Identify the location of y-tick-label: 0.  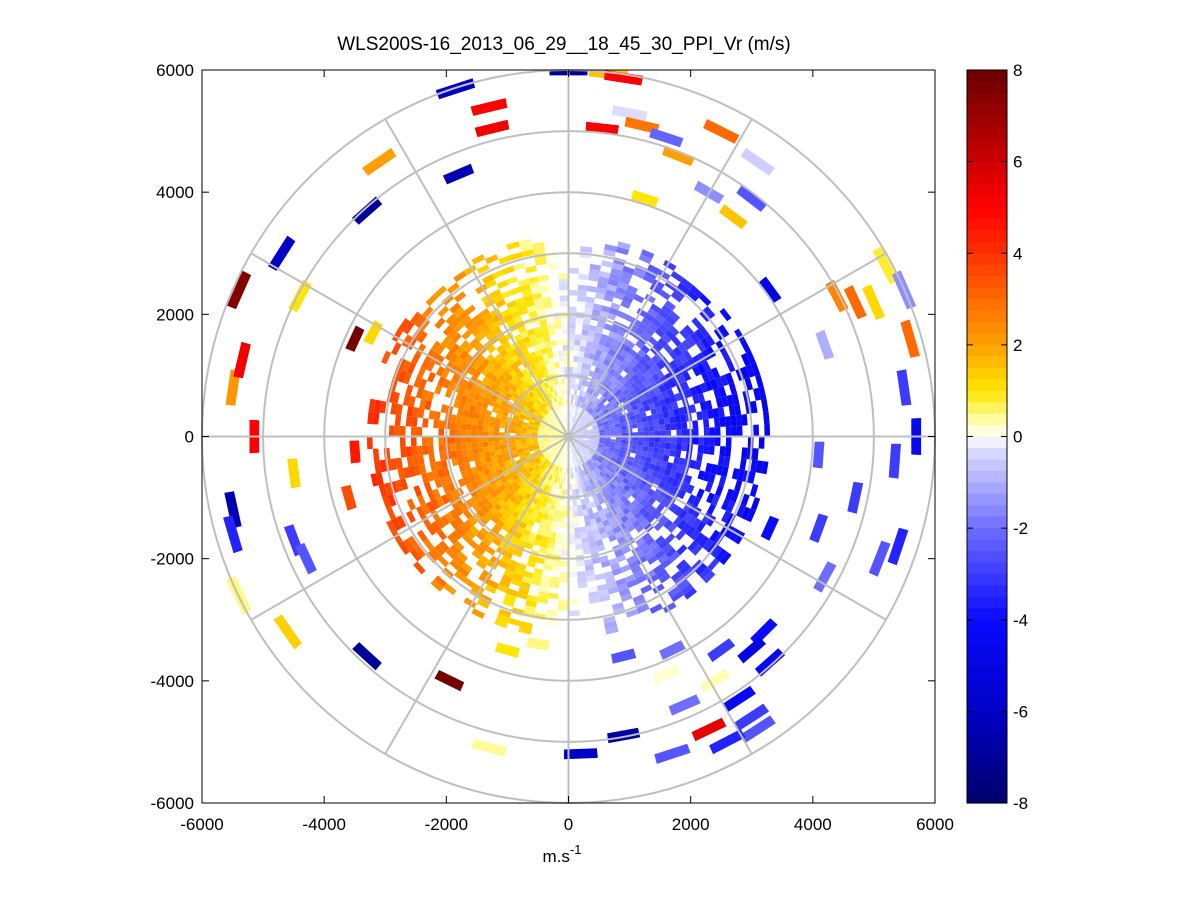
(189, 437).